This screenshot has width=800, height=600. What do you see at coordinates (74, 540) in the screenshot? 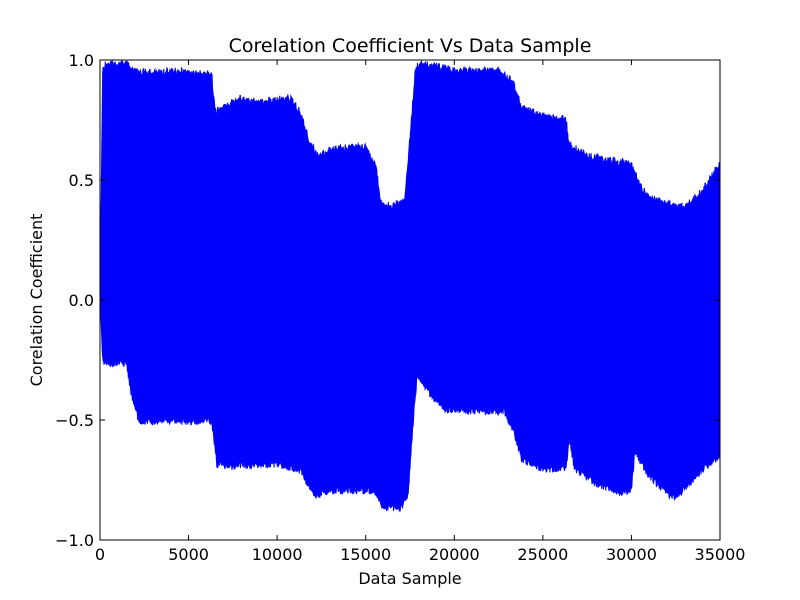
I see `y-tick-label-0: −1.0` at bounding box center [74, 540].